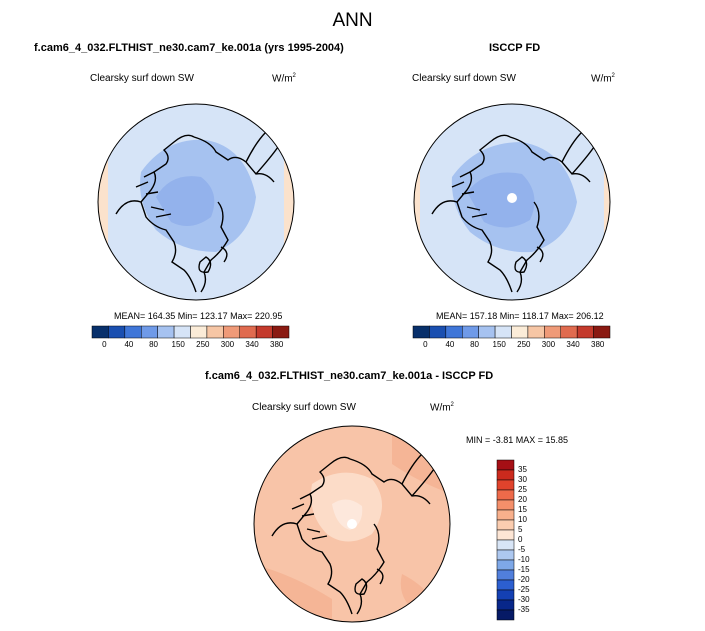 This screenshot has width=705, height=631. What do you see at coordinates (524, 579) in the screenshot?
I see `colorbar-tick-label: -20` at bounding box center [524, 579].